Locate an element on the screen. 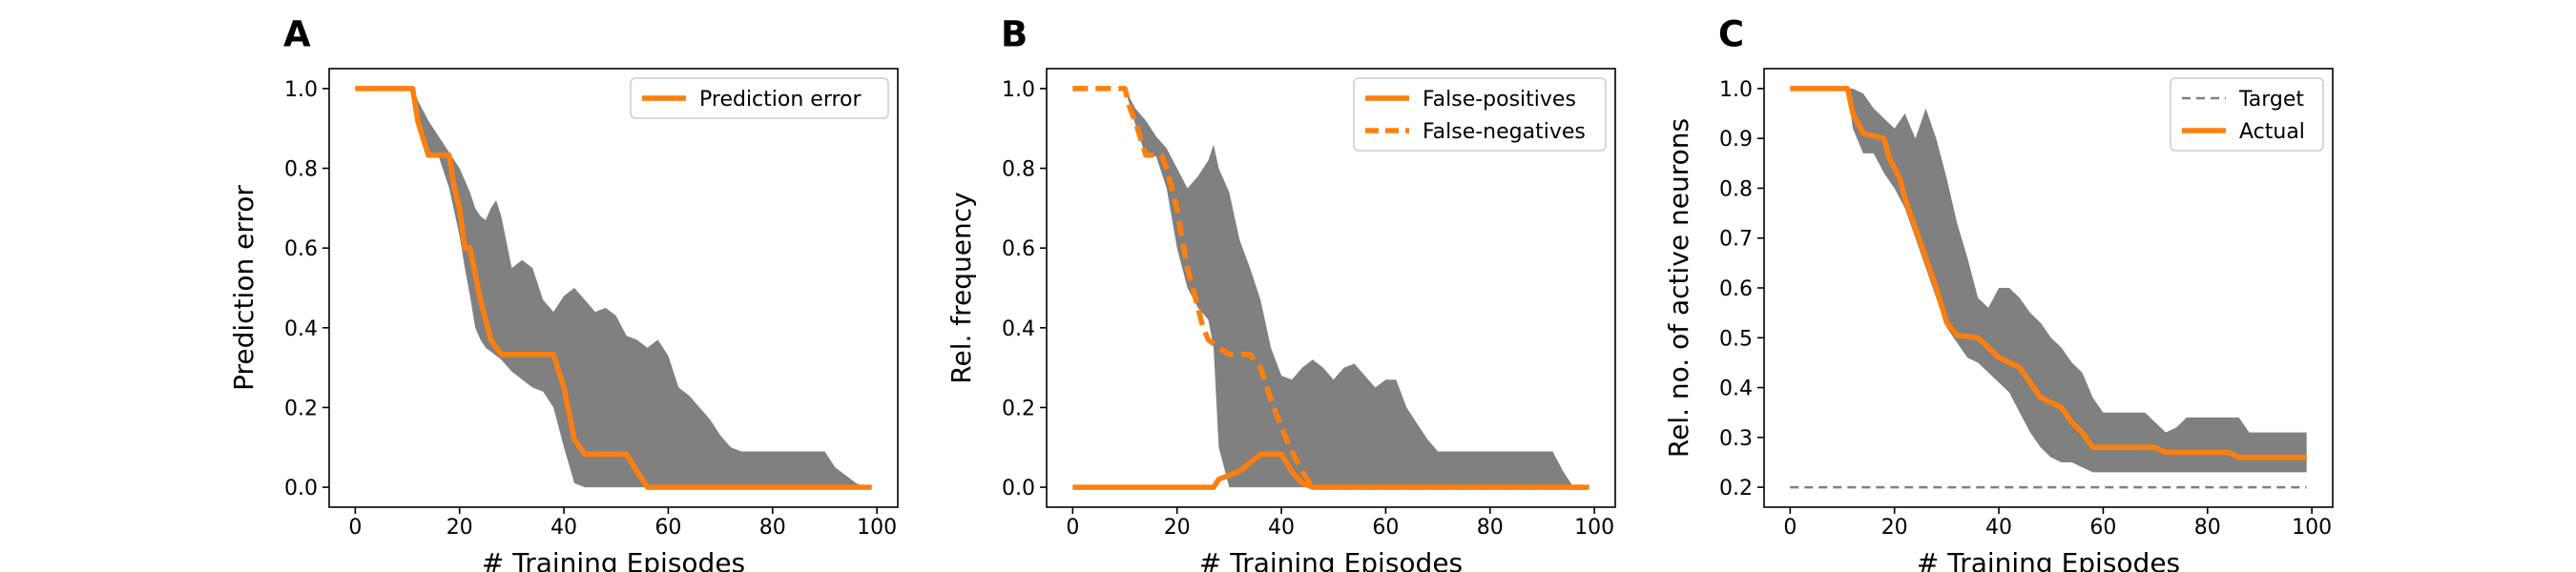 Image resolution: width=2576 pixels, height=572 pixels. y-axis-label-c: Rel. no. of active neurons is located at coordinates (1678, 288).